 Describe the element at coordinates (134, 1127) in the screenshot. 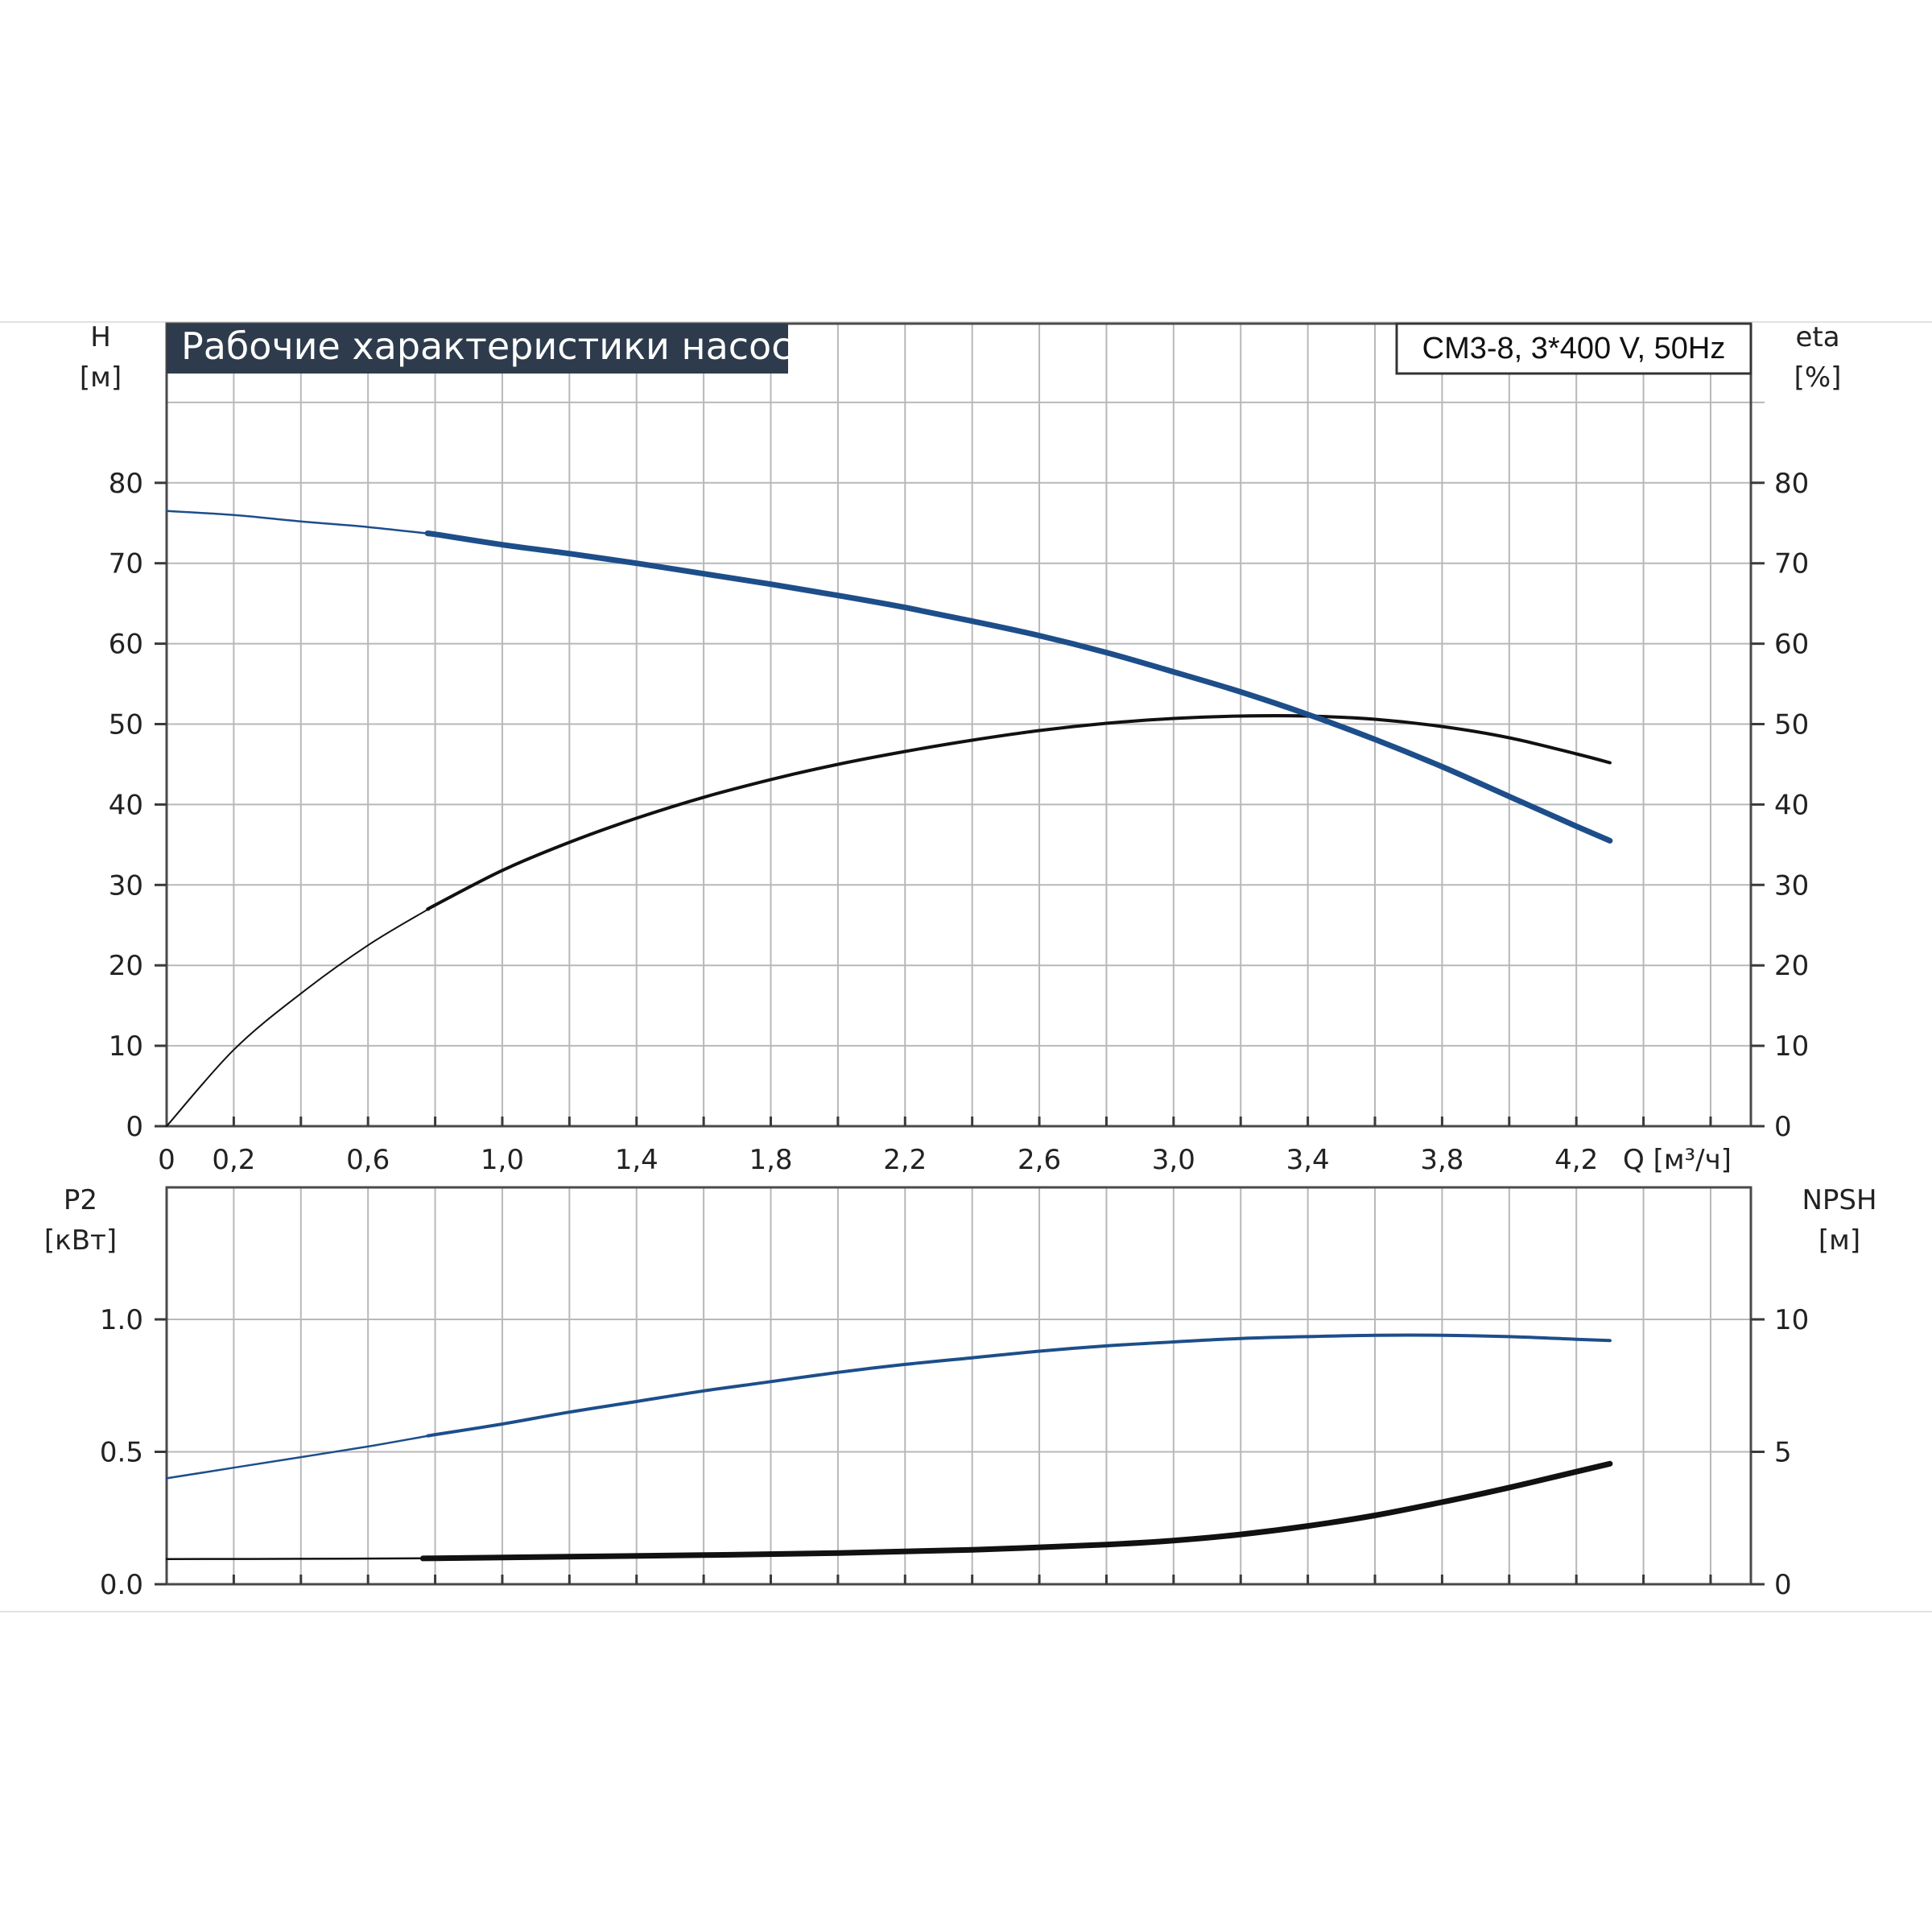

I see `y-tick-label-left: 0` at that location.